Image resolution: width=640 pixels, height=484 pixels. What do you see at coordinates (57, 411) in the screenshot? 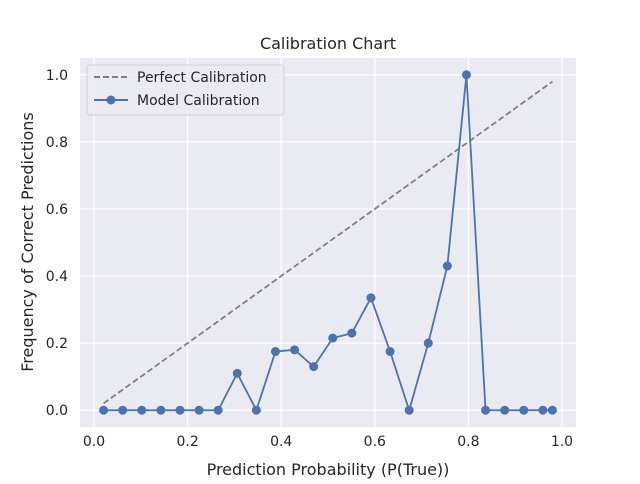
I see `y-tick-label: 0.0` at bounding box center [57, 411].